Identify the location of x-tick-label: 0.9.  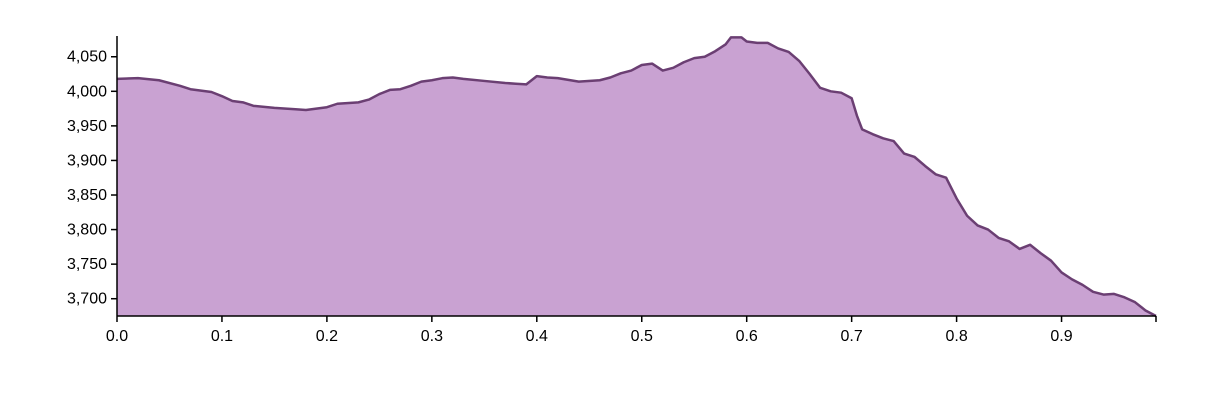
(1061, 336).